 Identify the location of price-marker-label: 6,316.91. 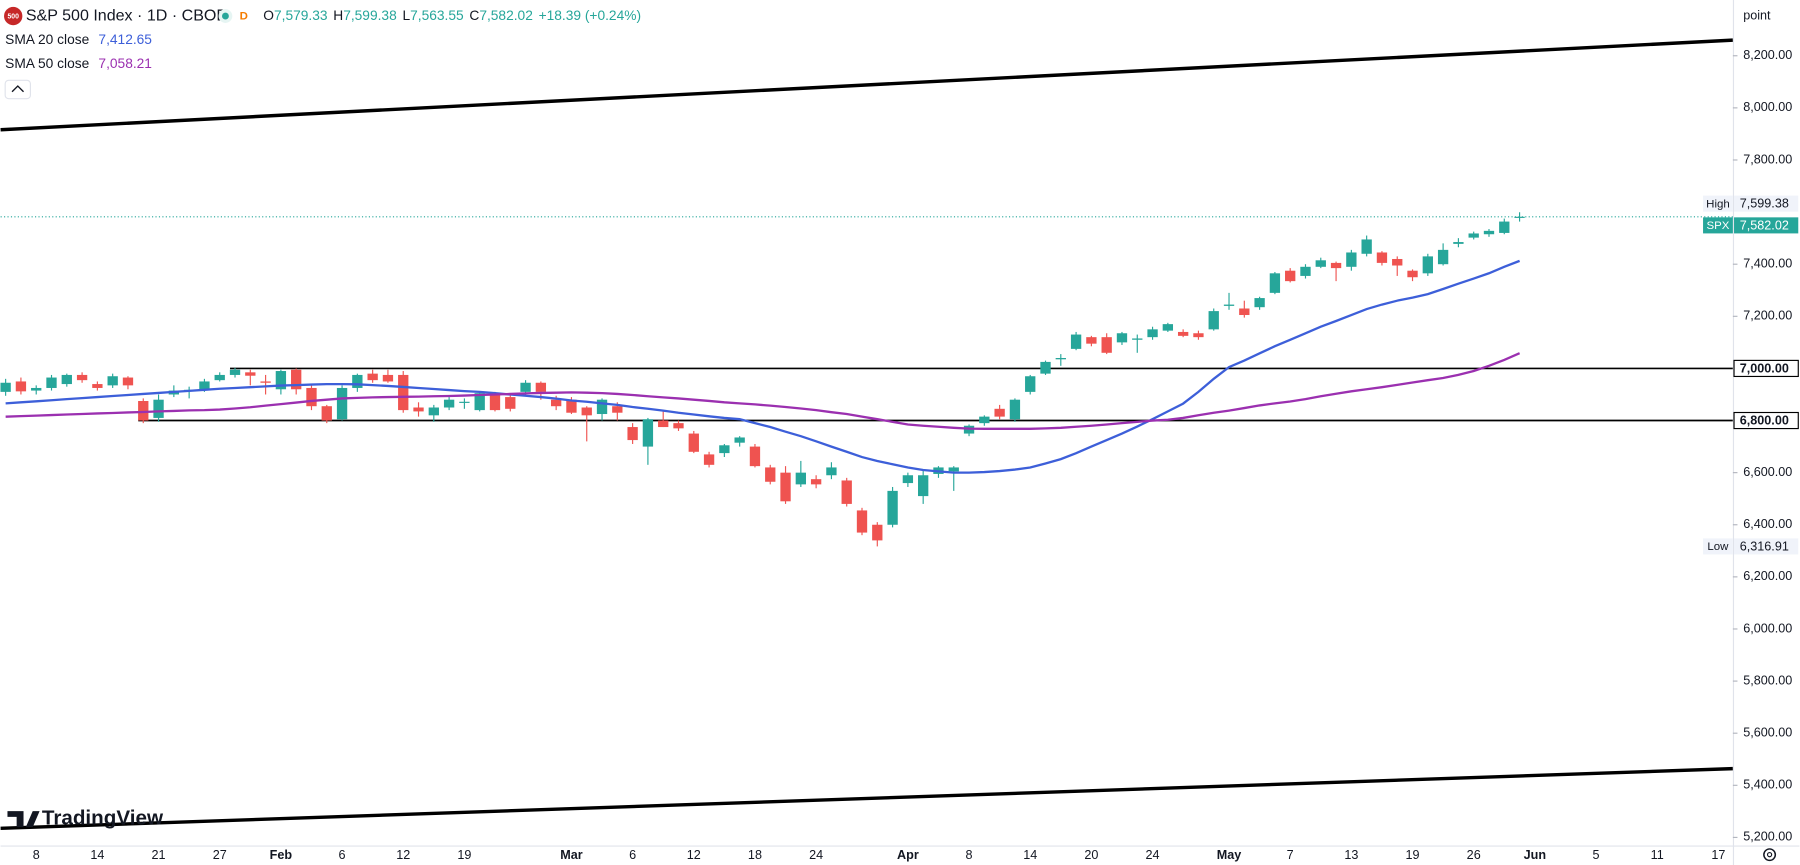
(1764, 546).